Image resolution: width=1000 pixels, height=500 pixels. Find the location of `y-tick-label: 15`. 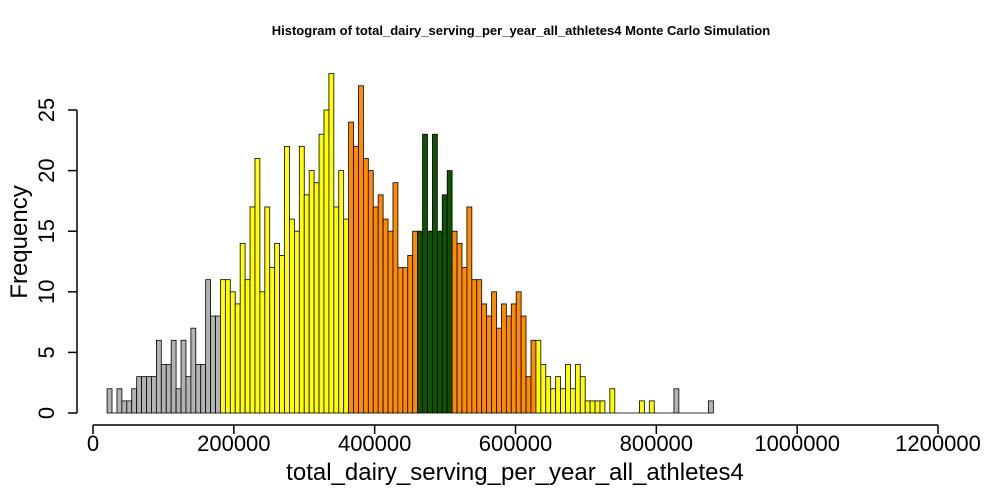

y-tick-label: 15 is located at coordinates (46, 231).